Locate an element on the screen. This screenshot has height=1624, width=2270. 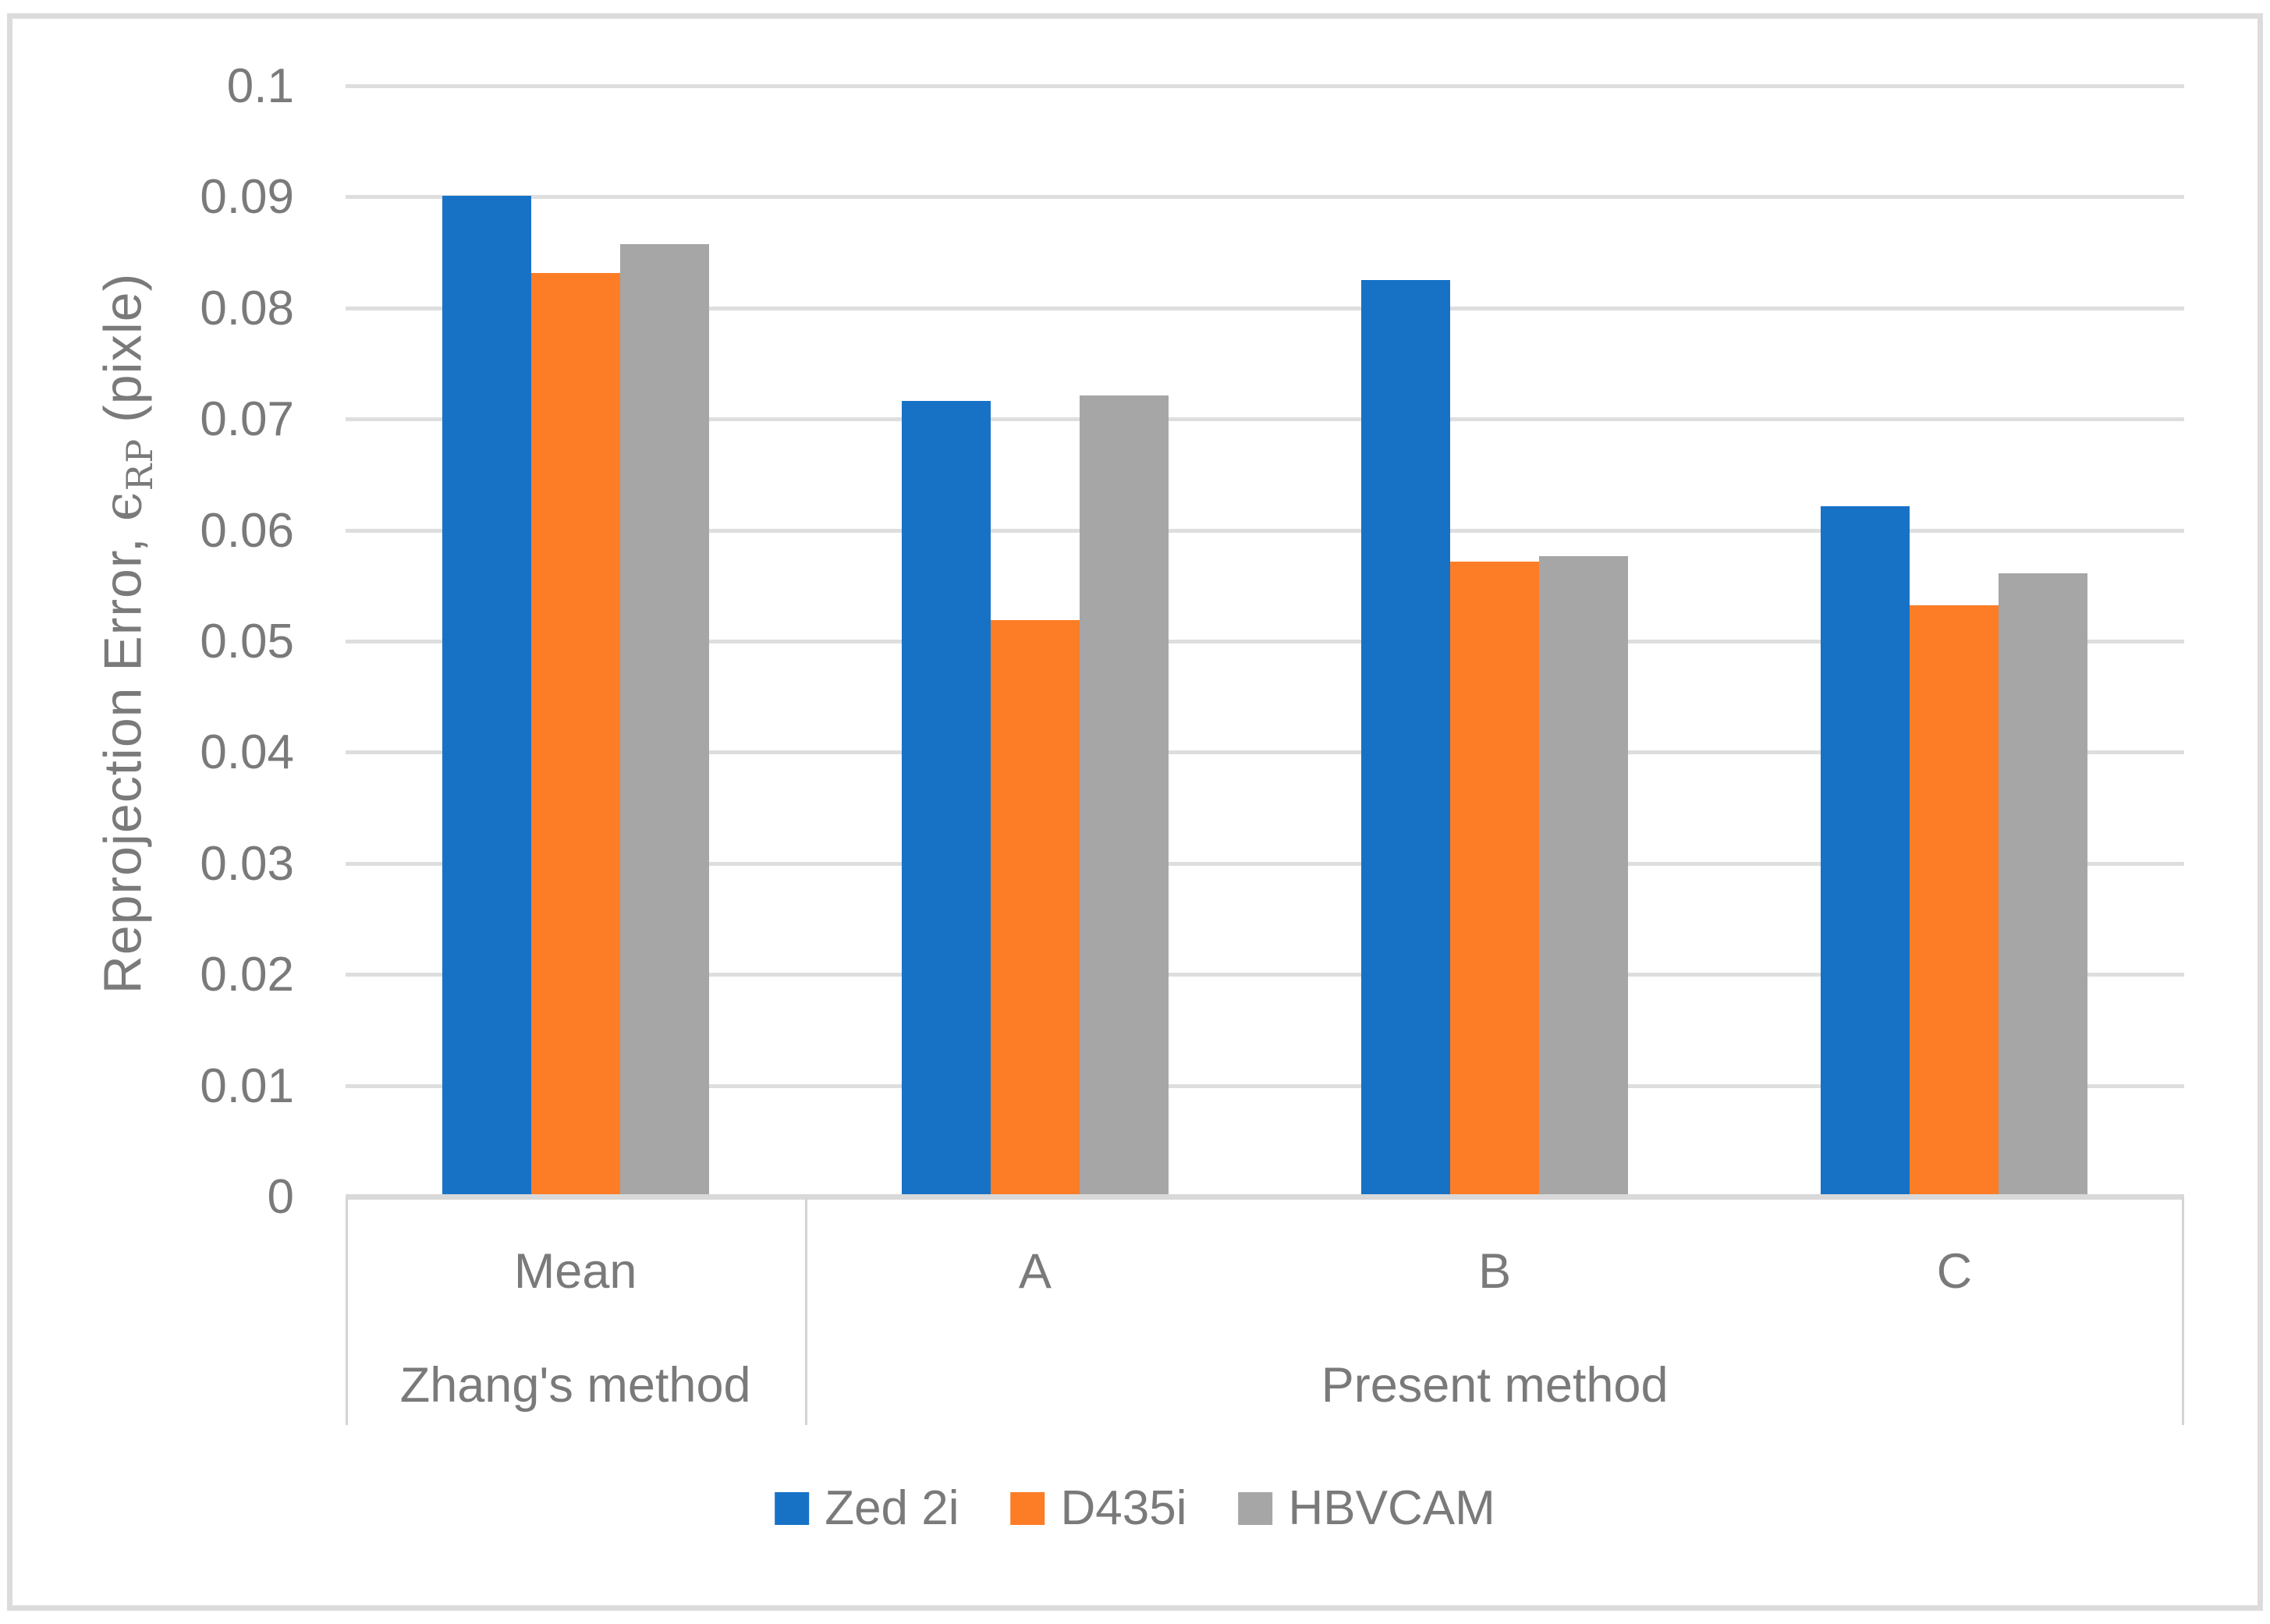
gridline-0.01 is located at coordinates (1265, 1085).